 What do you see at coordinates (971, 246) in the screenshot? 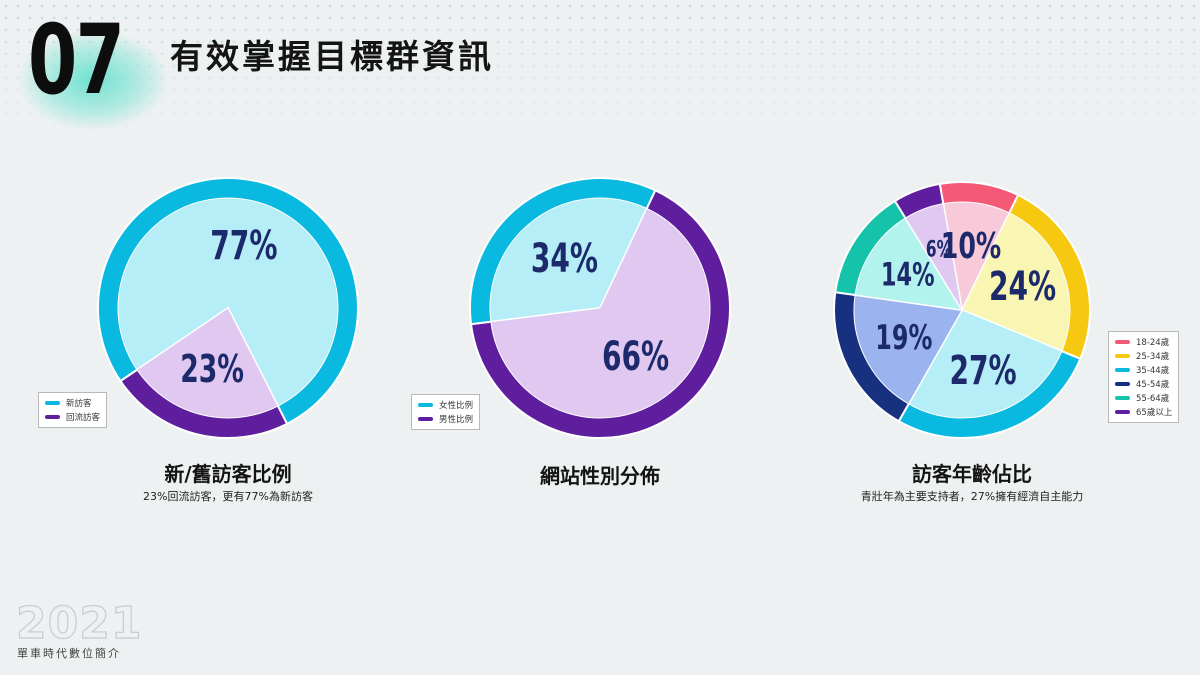
I see `pie-value-label: 10%` at bounding box center [971, 246].